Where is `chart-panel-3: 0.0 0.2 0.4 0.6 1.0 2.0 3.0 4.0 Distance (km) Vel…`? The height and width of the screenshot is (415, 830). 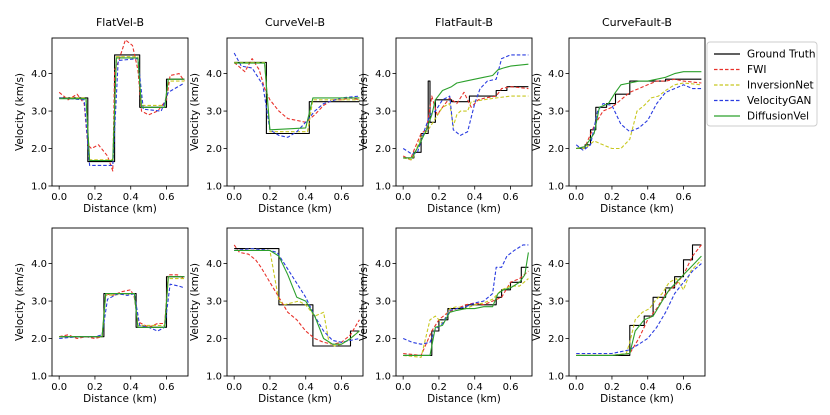 chart-panel-3: 0.0 0.2 0.4 0.6 1.0 2.0 3.0 4.0 Distance (km) Vel… is located at coordinates (445, 115).